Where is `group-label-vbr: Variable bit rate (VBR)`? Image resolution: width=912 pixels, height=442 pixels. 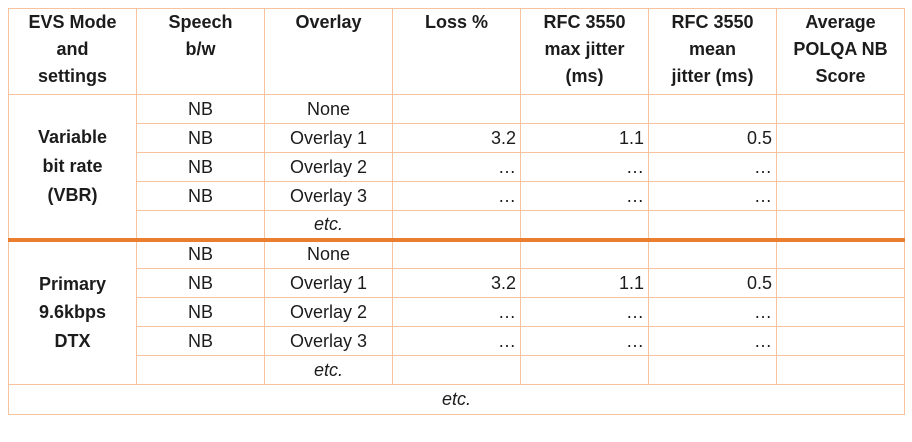
group-label-vbr: Variable bit rate (VBR) is located at coordinates (72, 167).